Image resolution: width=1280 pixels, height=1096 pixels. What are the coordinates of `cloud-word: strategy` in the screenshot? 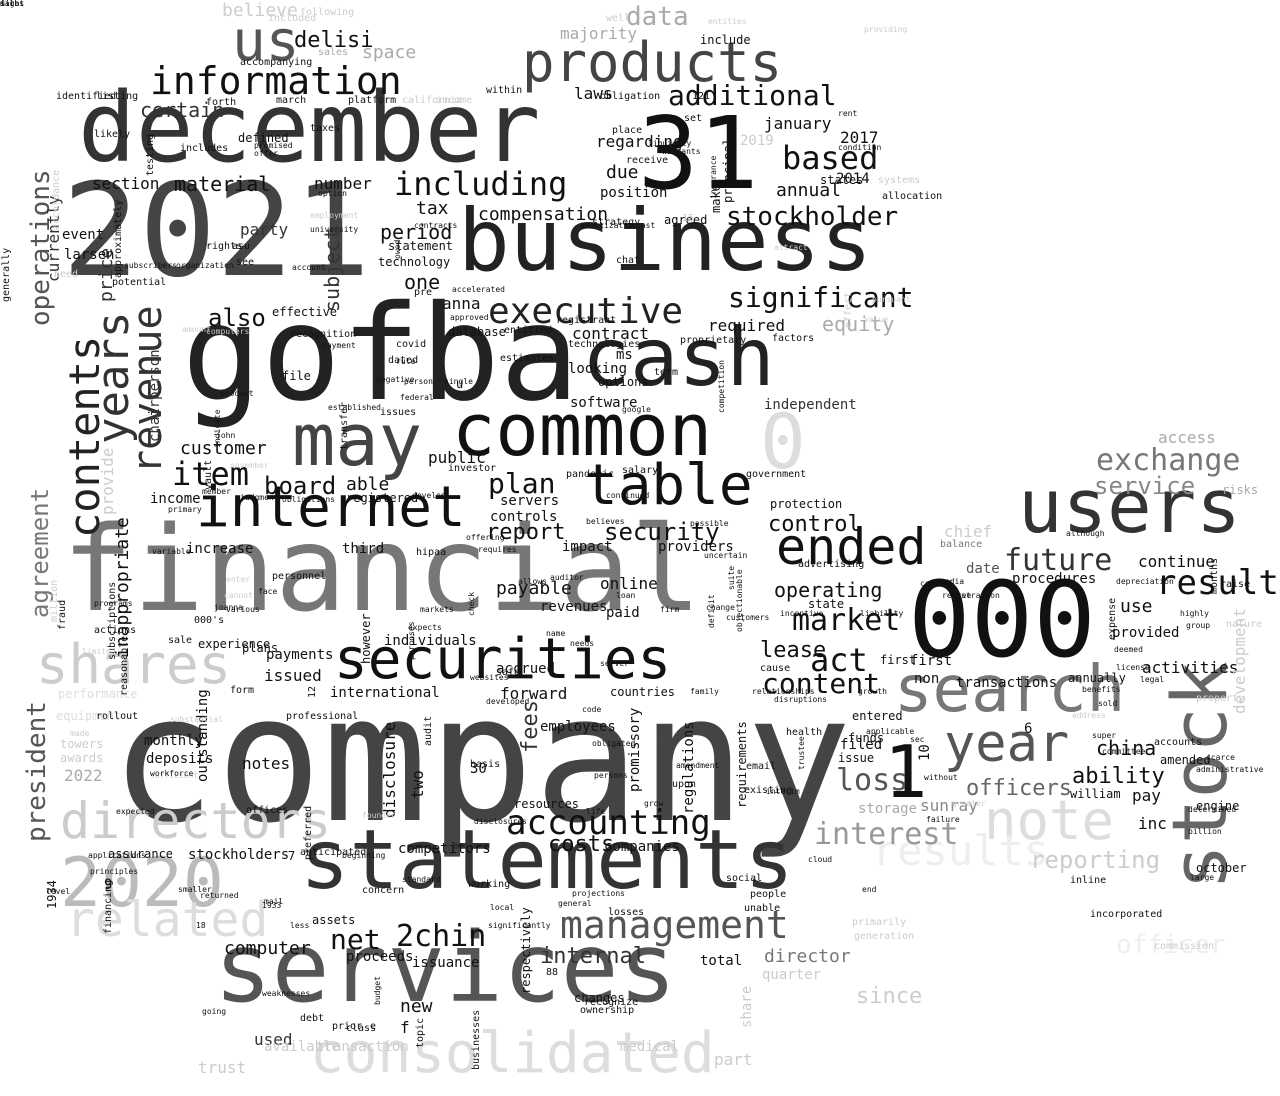 It's located at (616, 222).